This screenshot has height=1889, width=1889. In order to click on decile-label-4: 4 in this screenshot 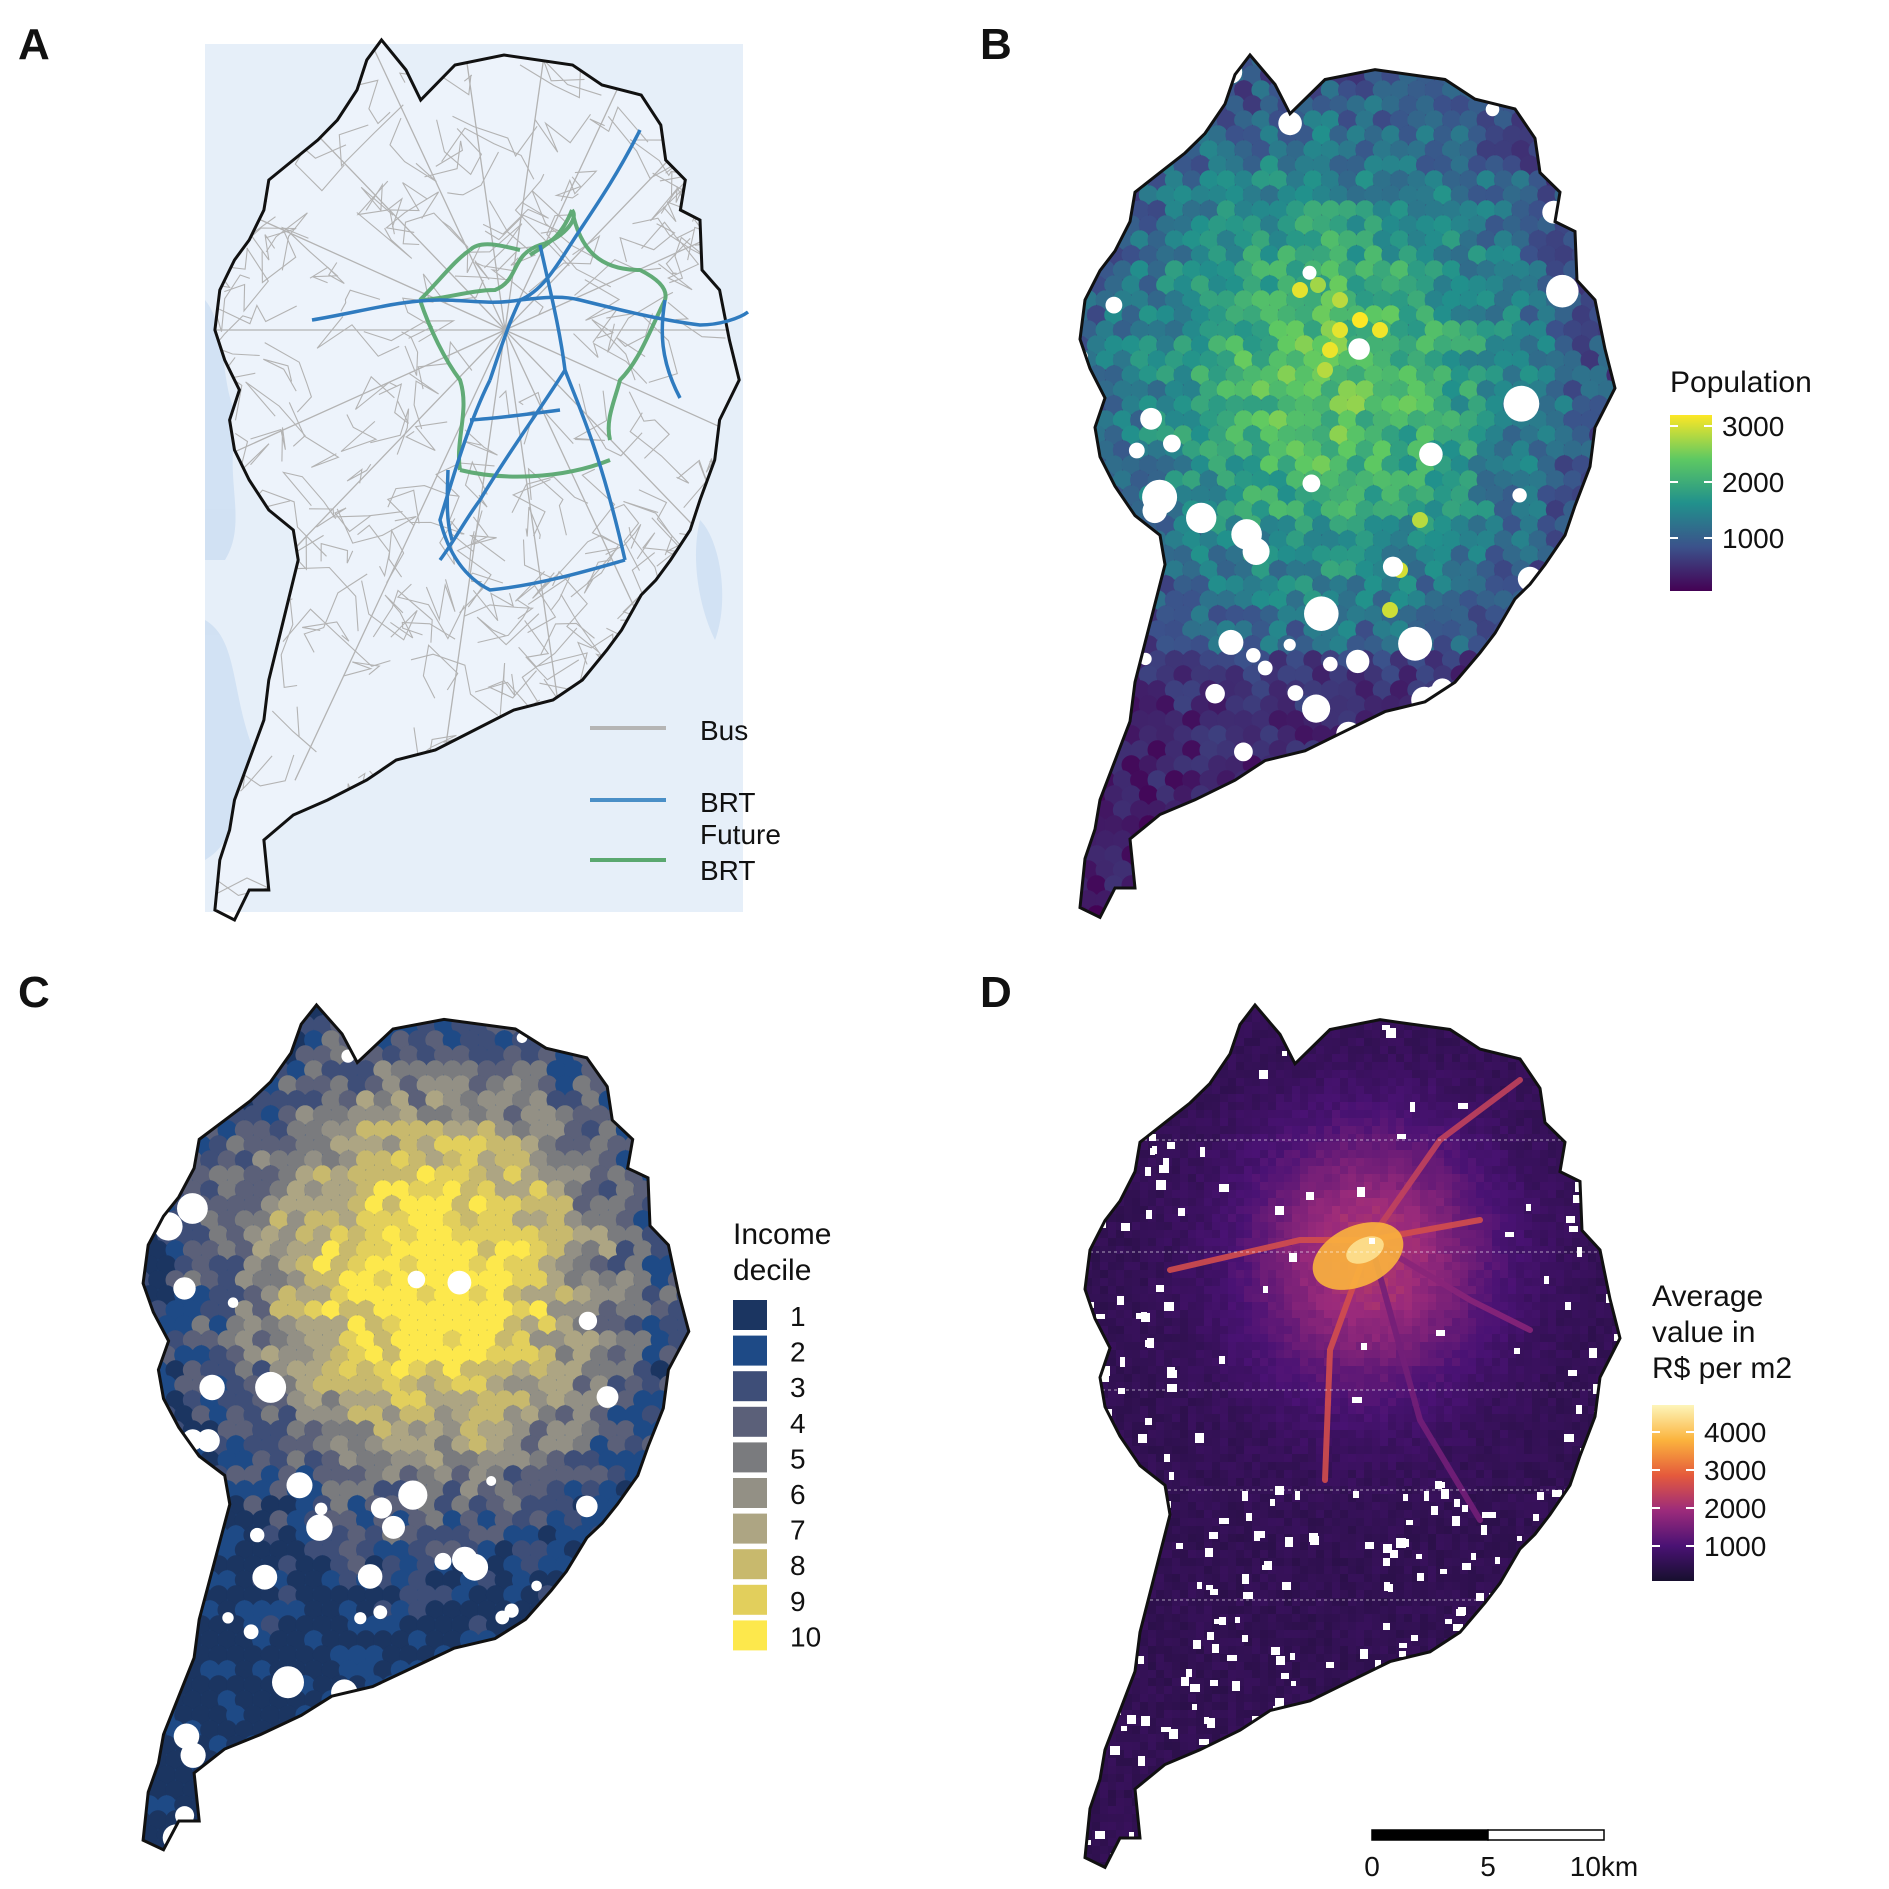, I will do `click(798, 1423)`.